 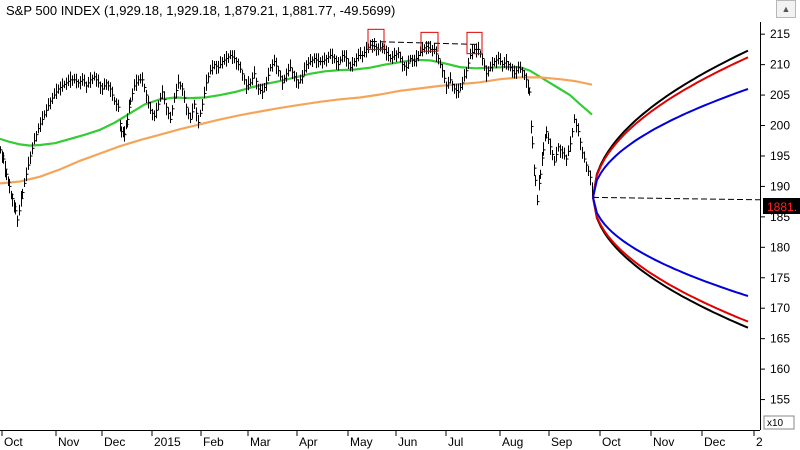 I want to click on x-tick-label: Aug, so click(x=512, y=442).